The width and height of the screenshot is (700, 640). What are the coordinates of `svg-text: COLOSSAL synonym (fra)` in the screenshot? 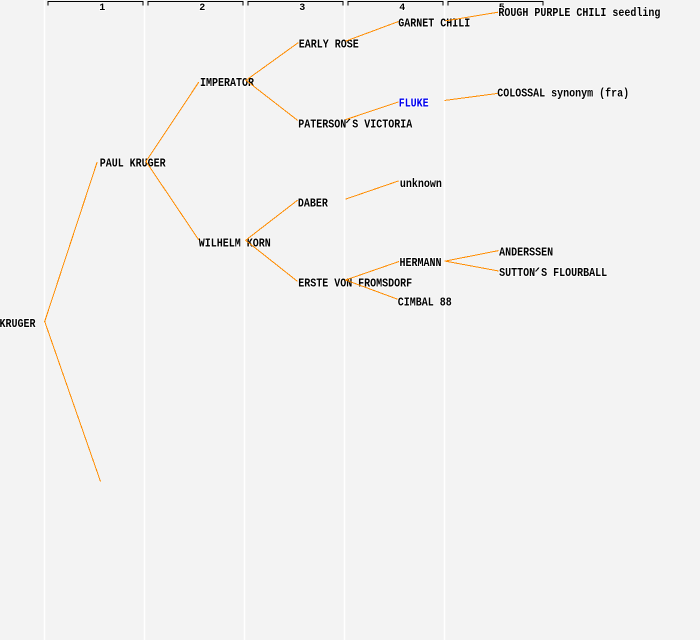 It's located at (563, 93).